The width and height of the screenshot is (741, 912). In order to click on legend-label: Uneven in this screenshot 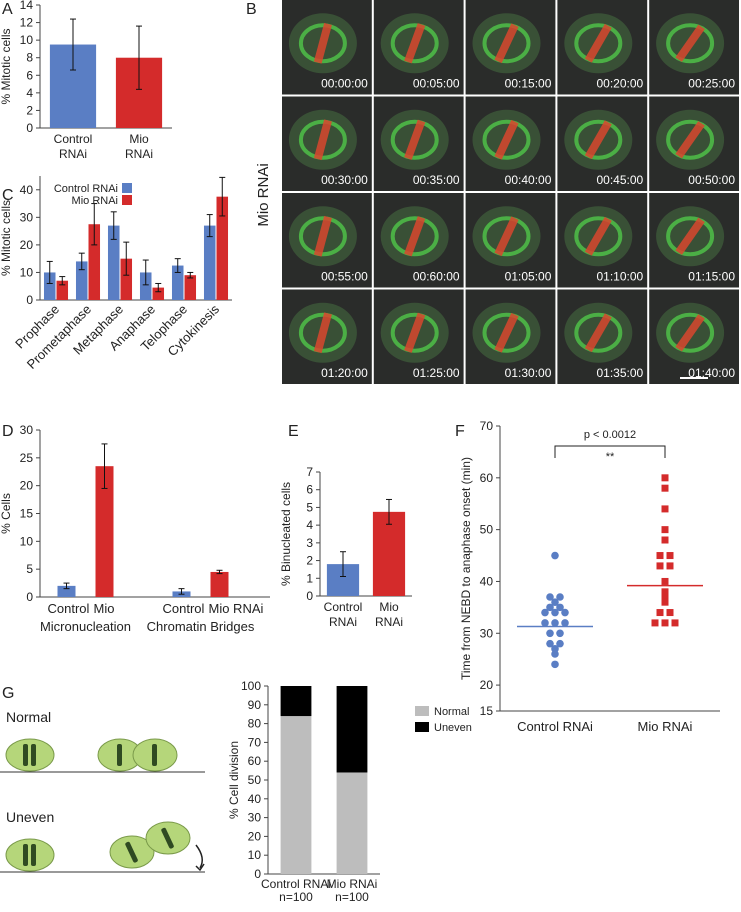, I will do `click(453, 728)`.